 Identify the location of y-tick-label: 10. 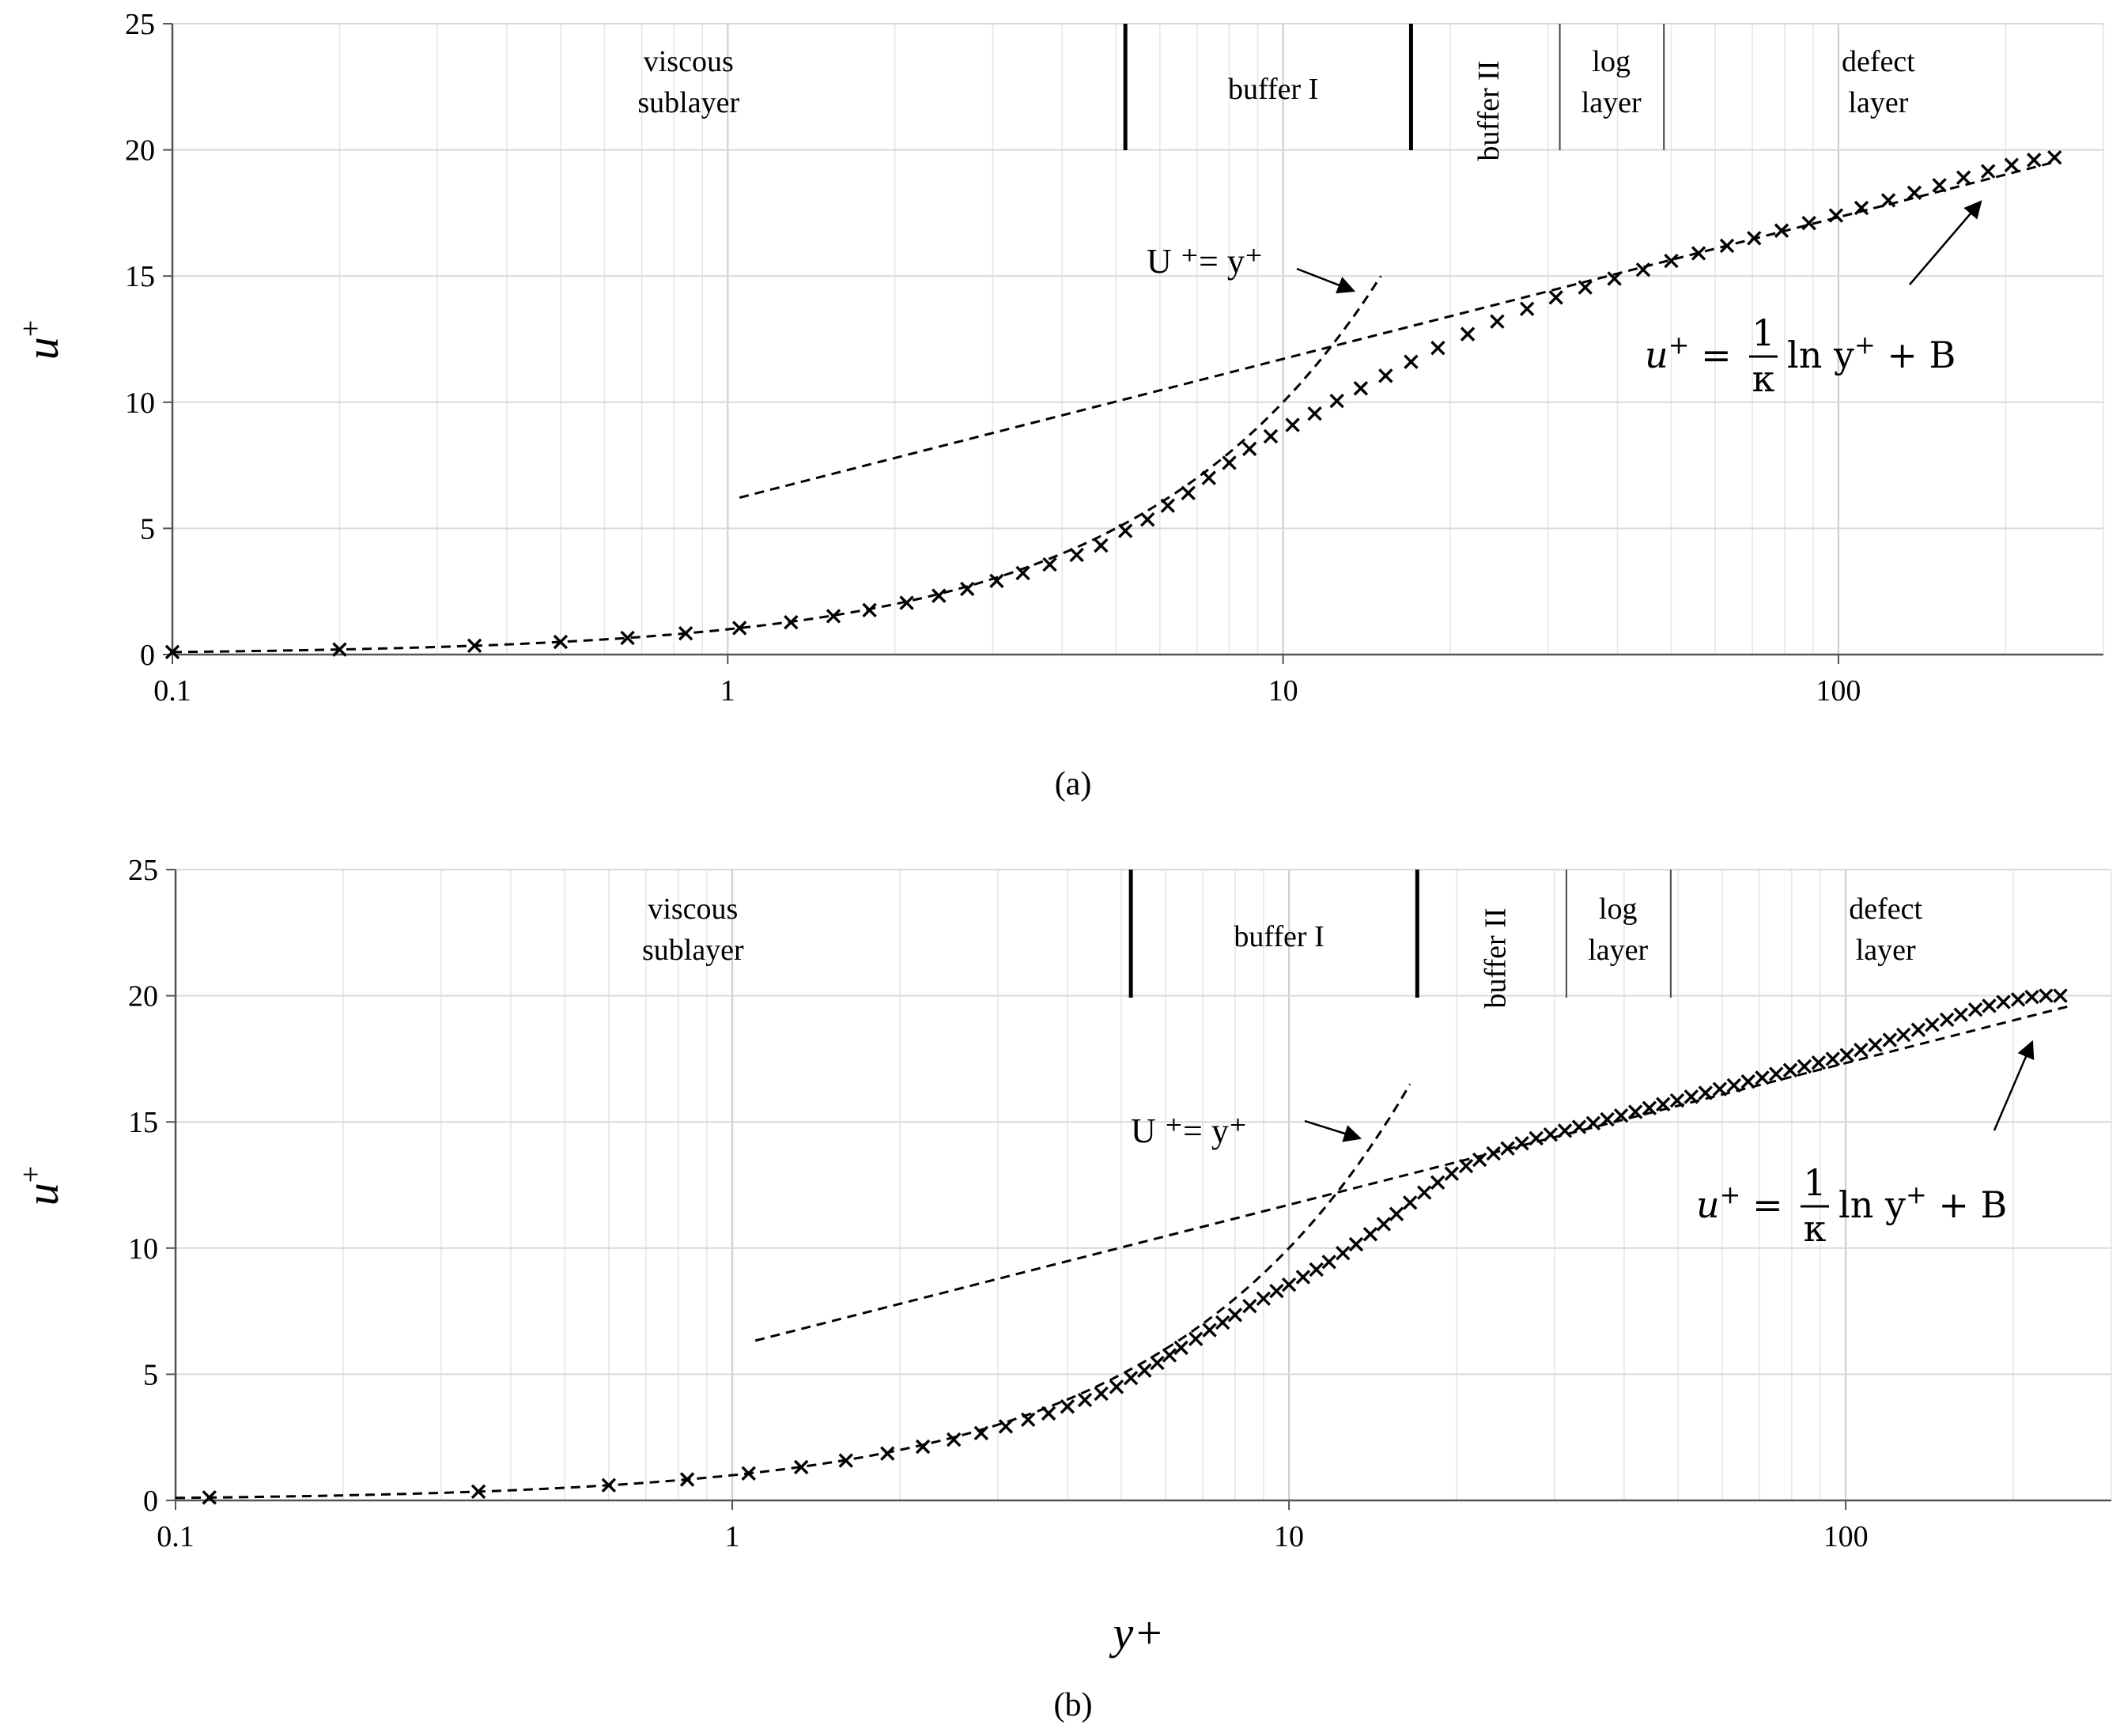
(143, 1249).